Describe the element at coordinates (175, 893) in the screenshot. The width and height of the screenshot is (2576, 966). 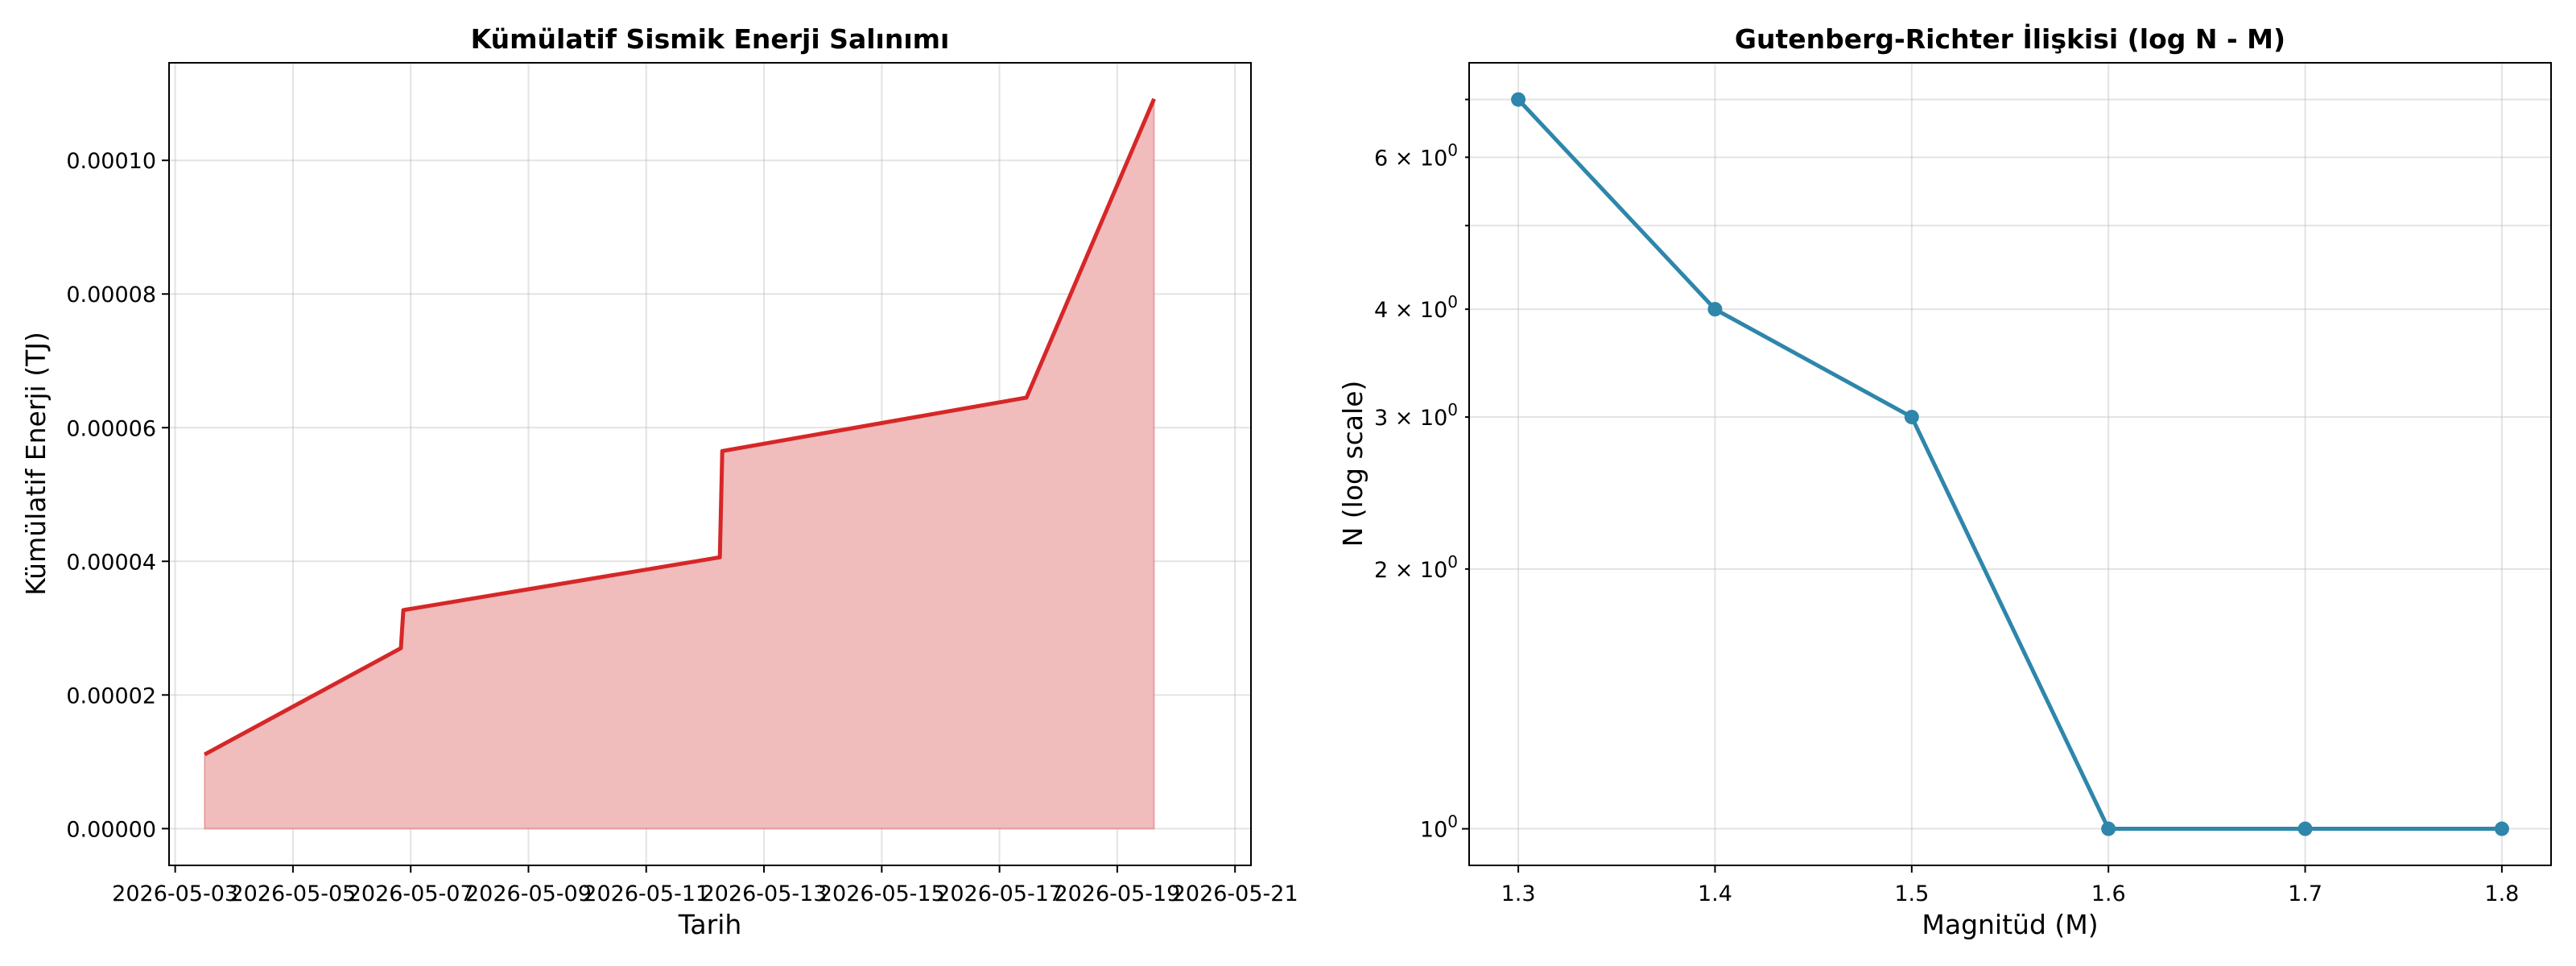
I see `left-x-tick-label: 2026-05-03` at that location.